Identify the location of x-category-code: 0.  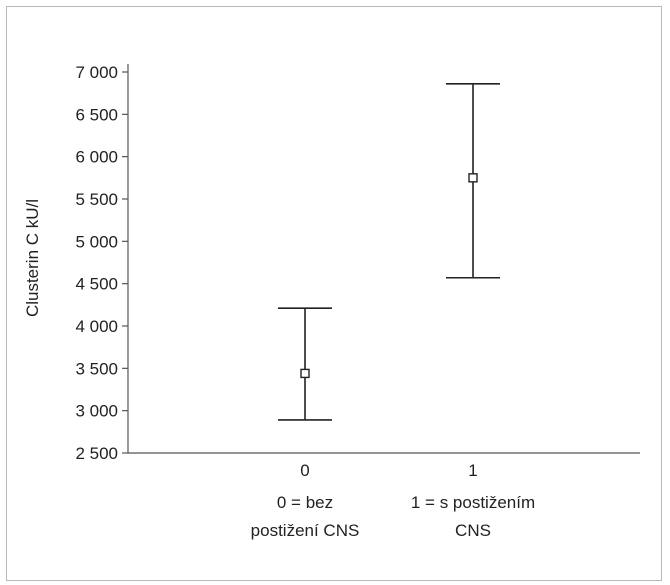
(304, 470).